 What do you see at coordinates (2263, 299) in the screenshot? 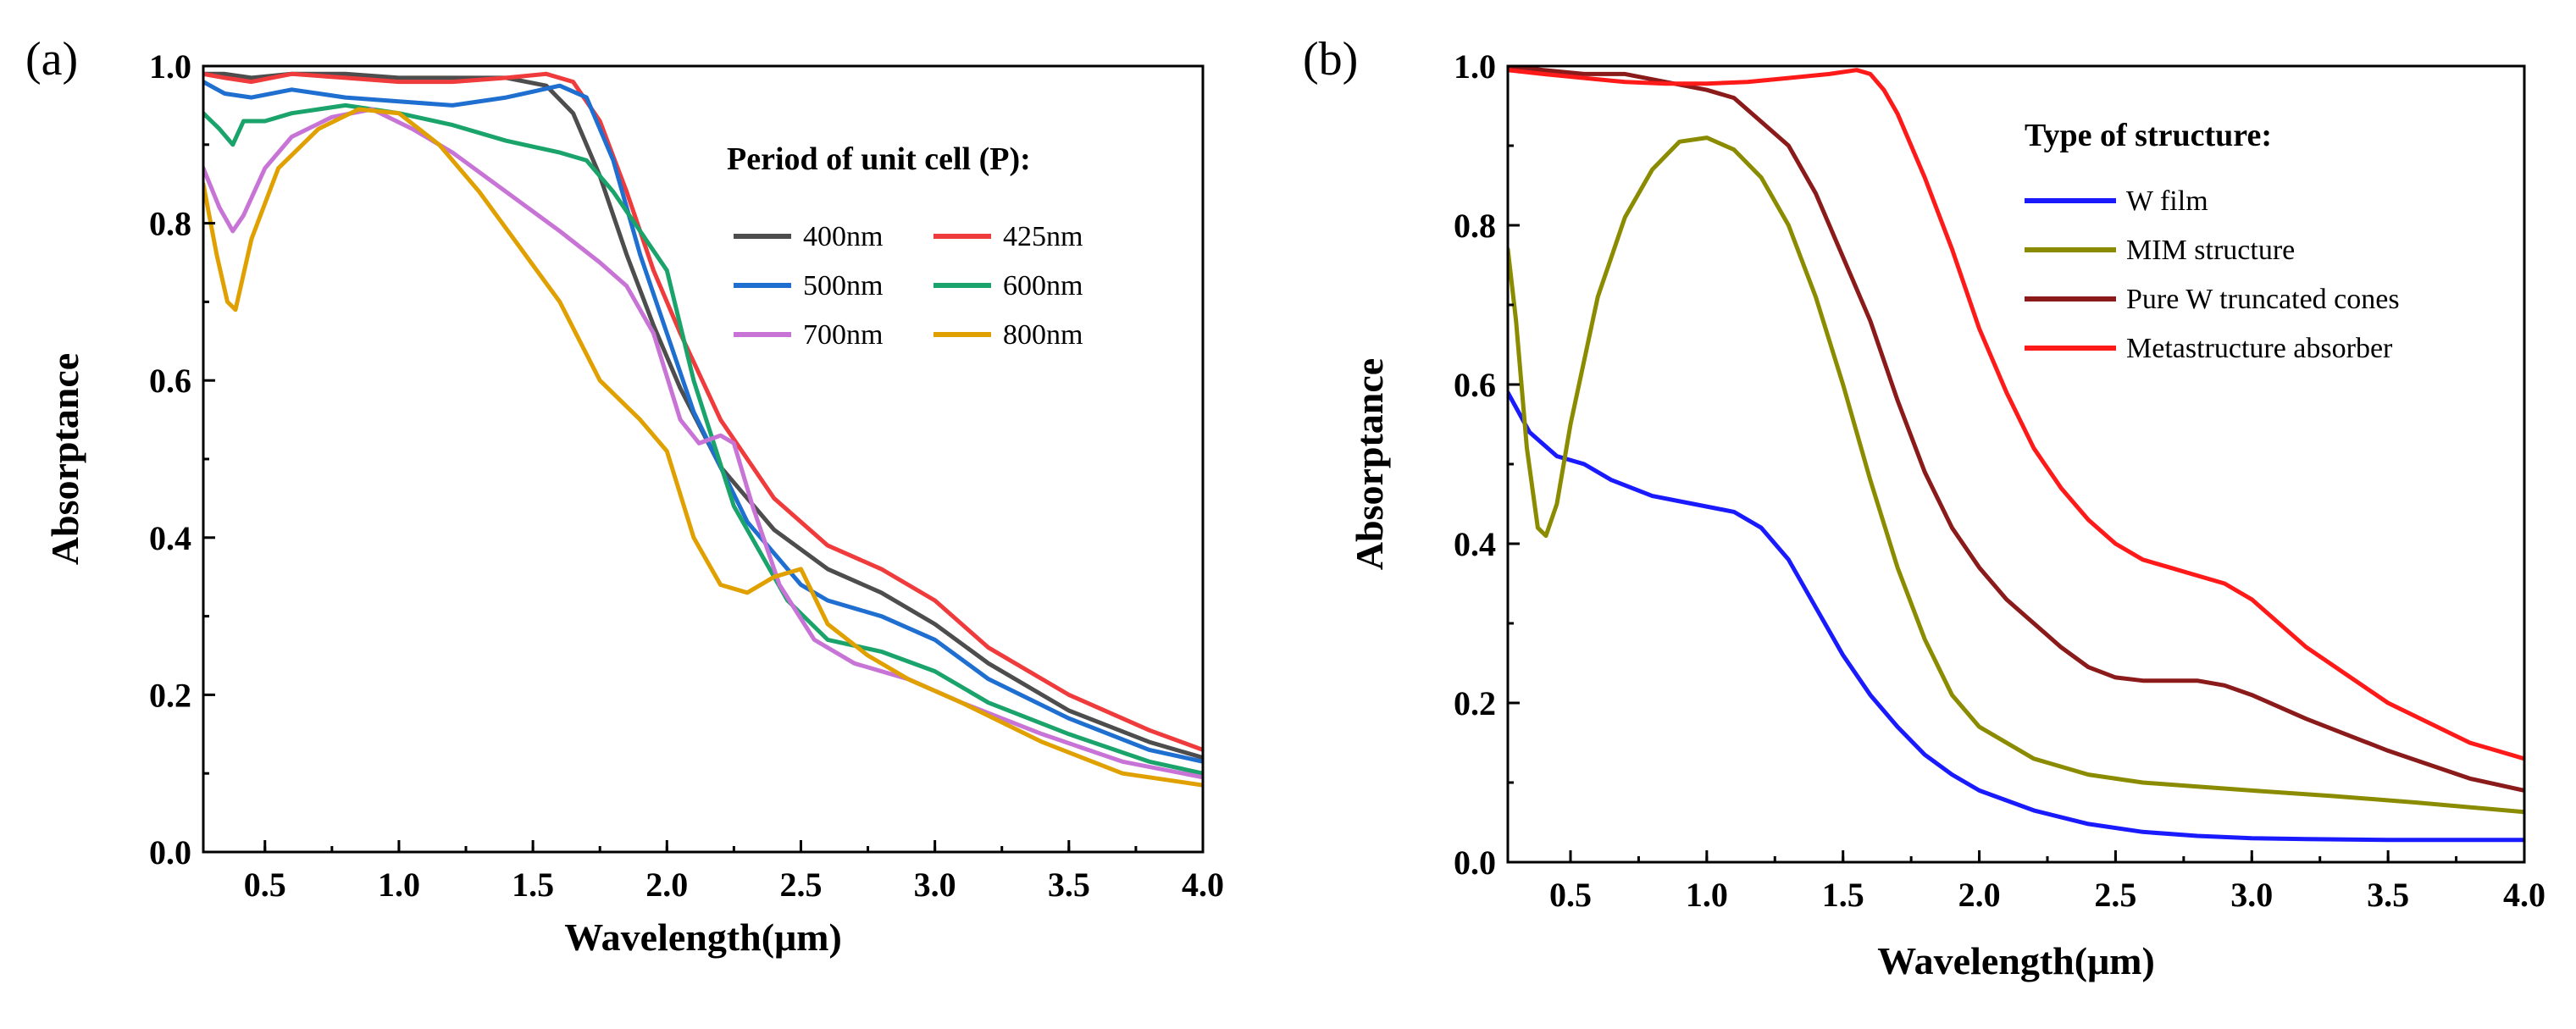
I see `legend-label: Pure W truncated cones` at bounding box center [2263, 299].